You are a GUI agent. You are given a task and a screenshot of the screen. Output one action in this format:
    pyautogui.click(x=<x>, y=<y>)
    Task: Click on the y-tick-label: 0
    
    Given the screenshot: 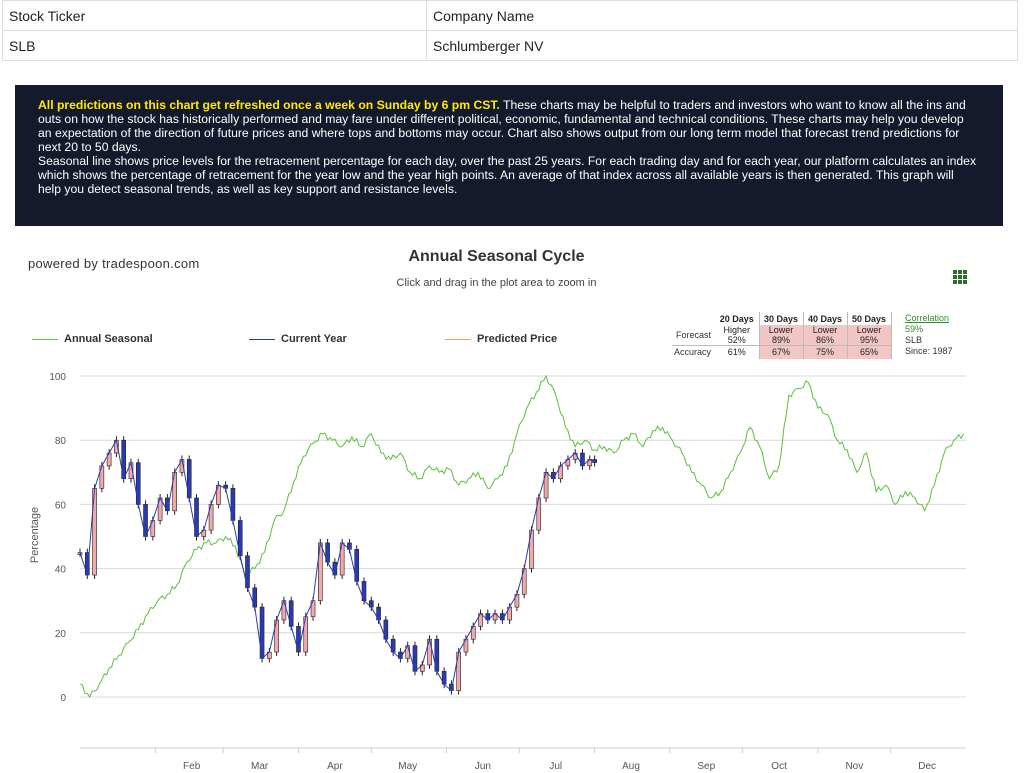 What is the action you would take?
    pyautogui.click(x=63, y=698)
    